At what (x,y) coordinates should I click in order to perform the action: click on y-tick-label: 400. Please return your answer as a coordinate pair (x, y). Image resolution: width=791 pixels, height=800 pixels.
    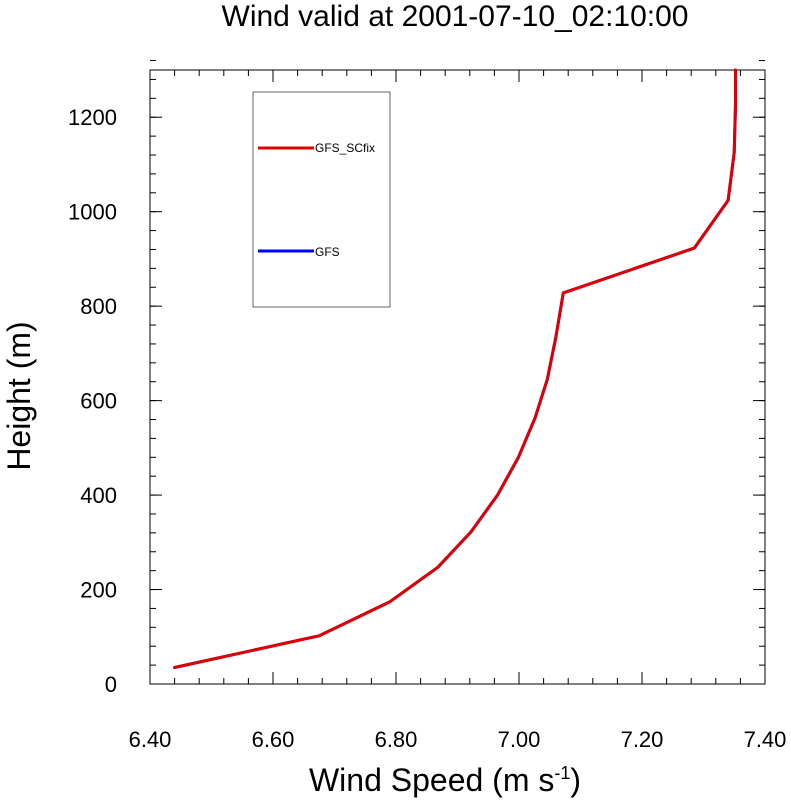
    Looking at the image, I should click on (98, 495).